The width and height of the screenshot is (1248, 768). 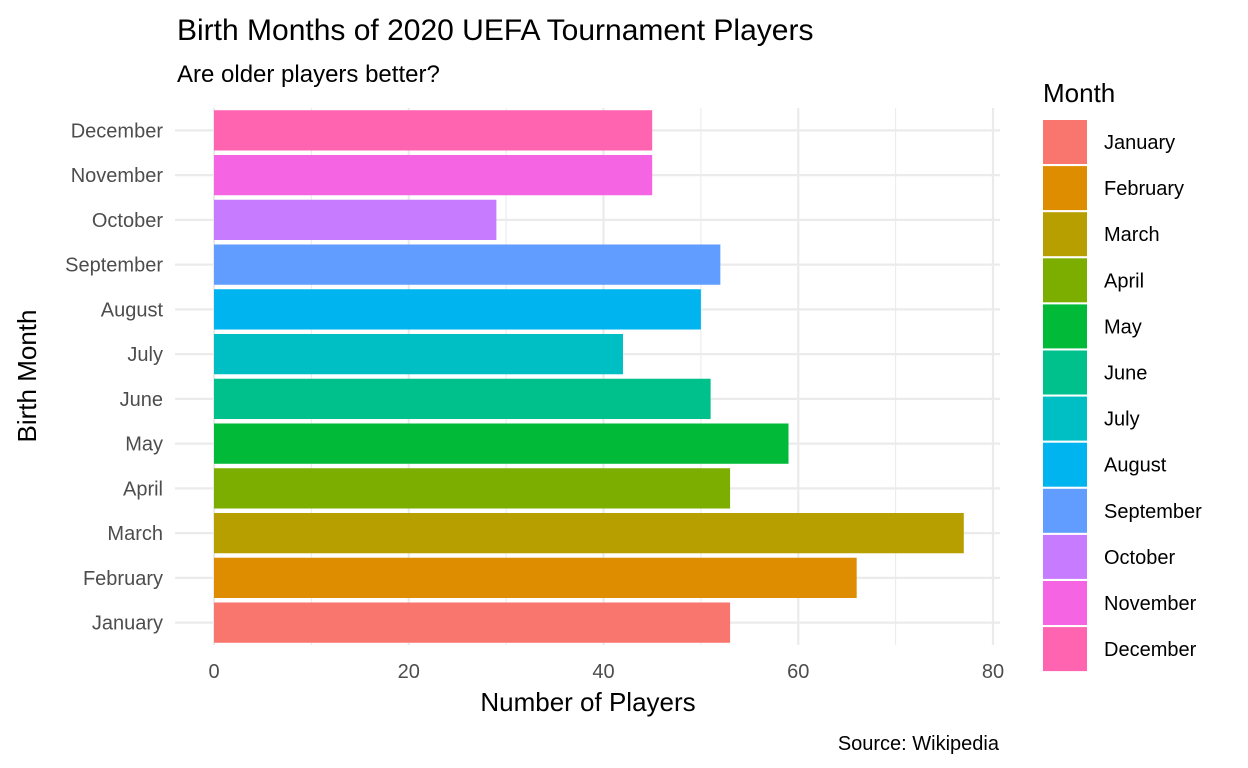 What do you see at coordinates (213, 672) in the screenshot?
I see `x-tick-label: 0` at bounding box center [213, 672].